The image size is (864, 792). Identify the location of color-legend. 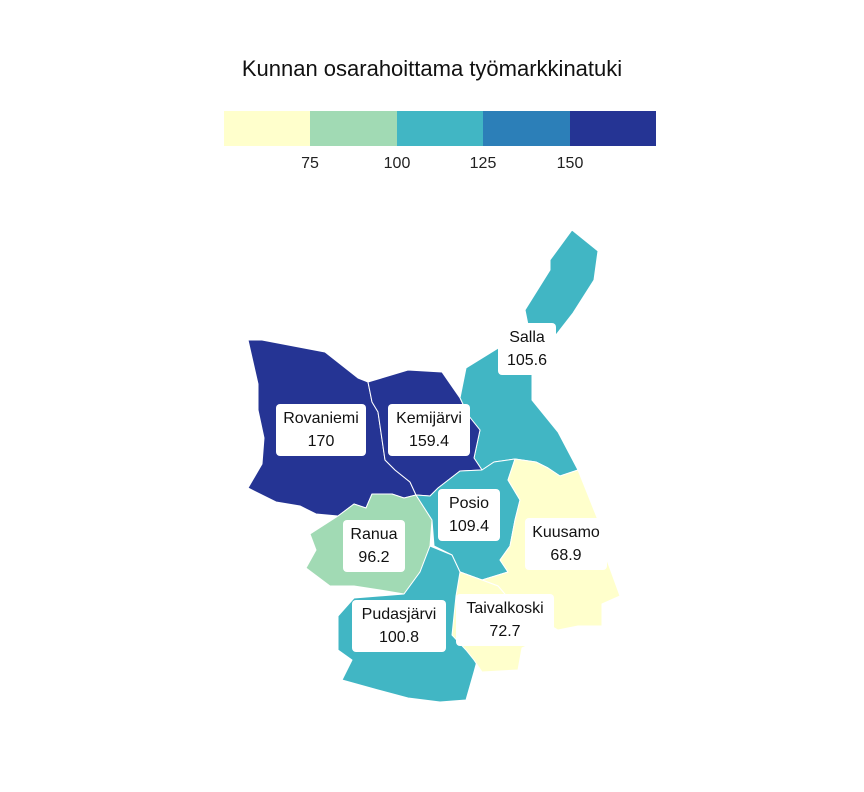
(440, 128).